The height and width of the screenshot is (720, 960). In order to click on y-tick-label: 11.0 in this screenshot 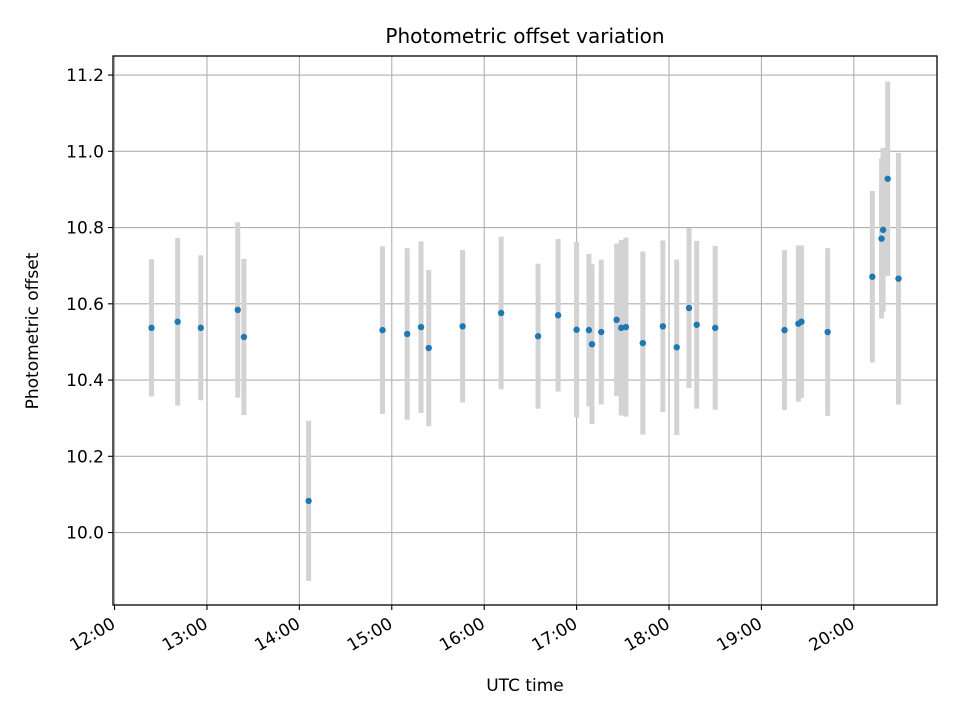, I will do `click(85, 152)`.